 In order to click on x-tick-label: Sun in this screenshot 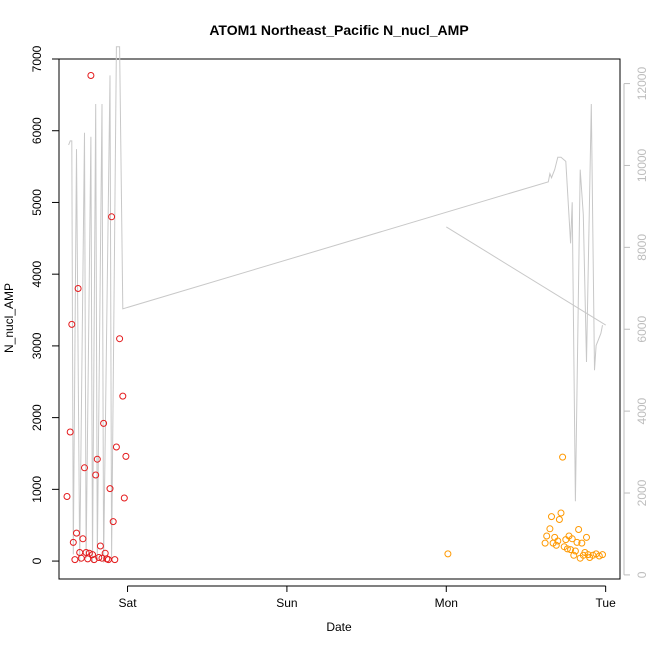, I will do `click(286, 603)`.